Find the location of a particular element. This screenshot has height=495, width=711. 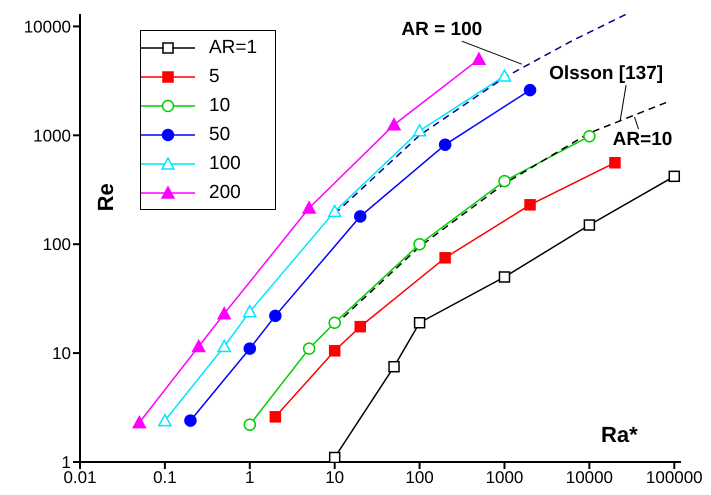

x-tick-label: 10000 is located at coordinates (590, 478).